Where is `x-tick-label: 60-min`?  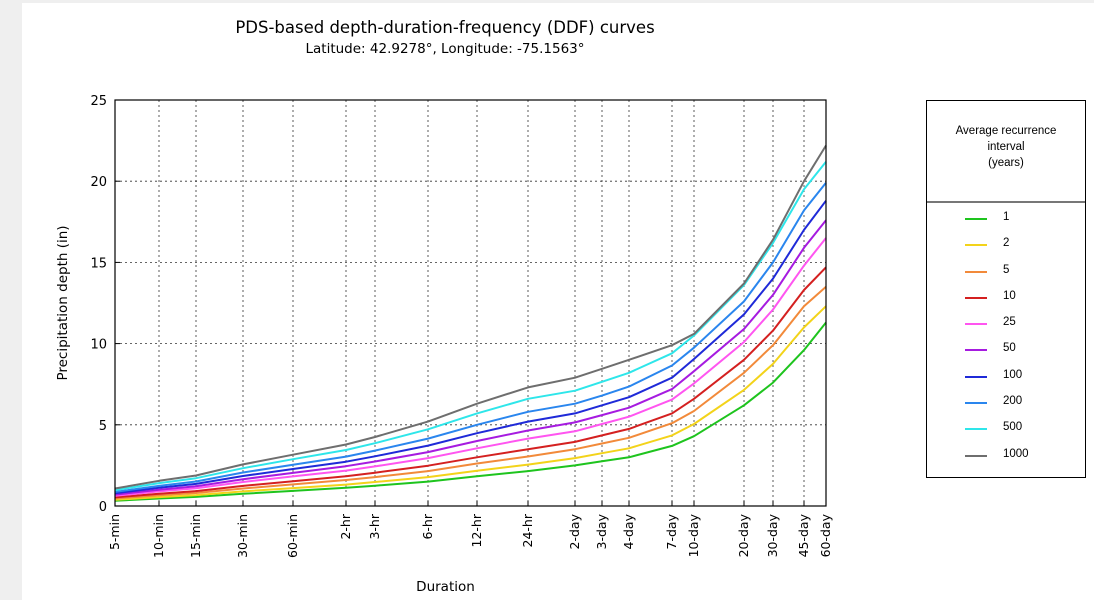
x-tick-label: 60-min is located at coordinates (292, 536).